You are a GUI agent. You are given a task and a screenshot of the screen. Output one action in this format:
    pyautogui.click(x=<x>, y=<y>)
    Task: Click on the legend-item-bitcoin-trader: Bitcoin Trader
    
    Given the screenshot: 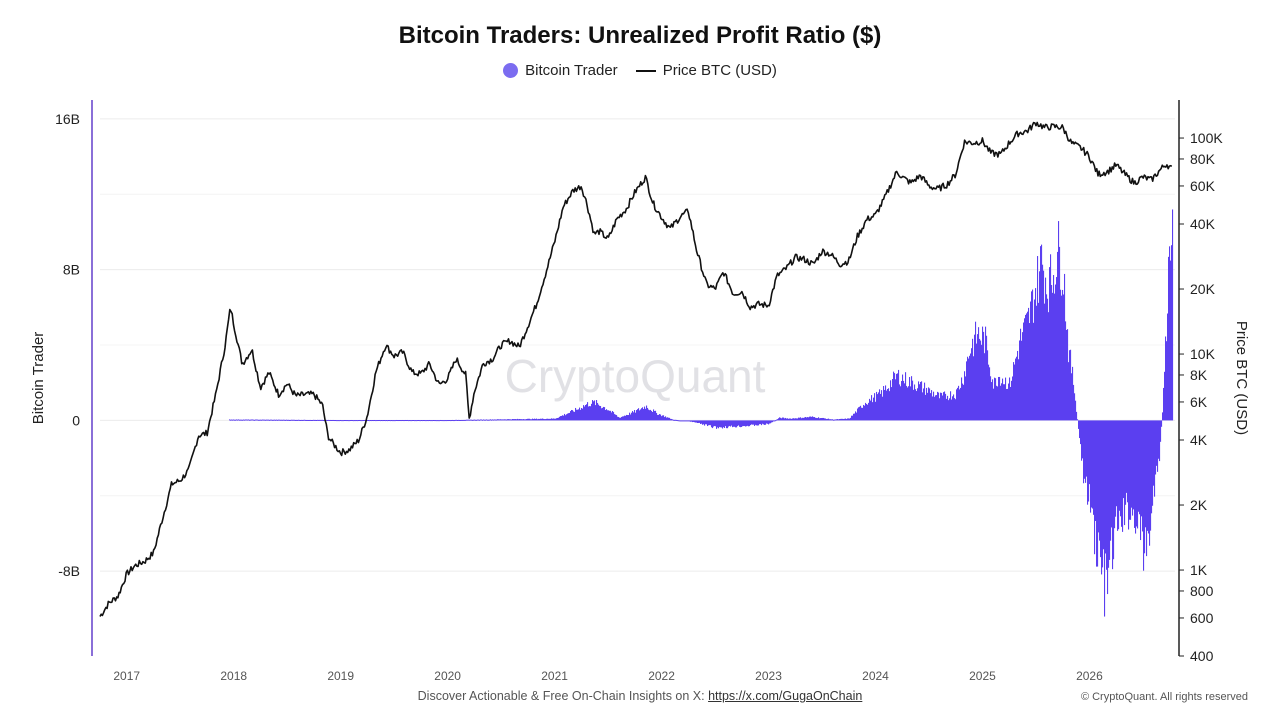 What is the action you would take?
    pyautogui.click(x=560, y=70)
    